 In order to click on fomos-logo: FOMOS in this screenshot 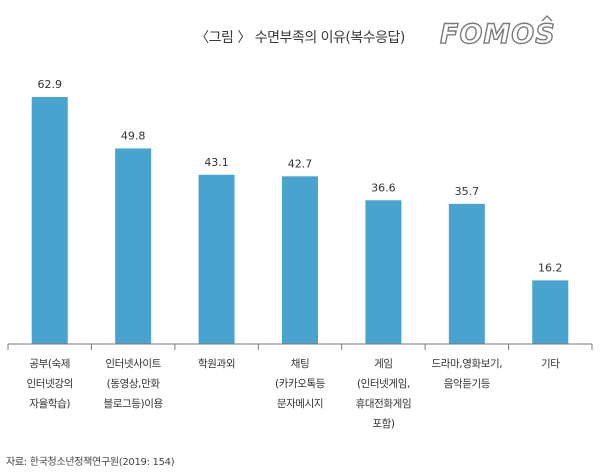, I will do `click(497, 33)`.